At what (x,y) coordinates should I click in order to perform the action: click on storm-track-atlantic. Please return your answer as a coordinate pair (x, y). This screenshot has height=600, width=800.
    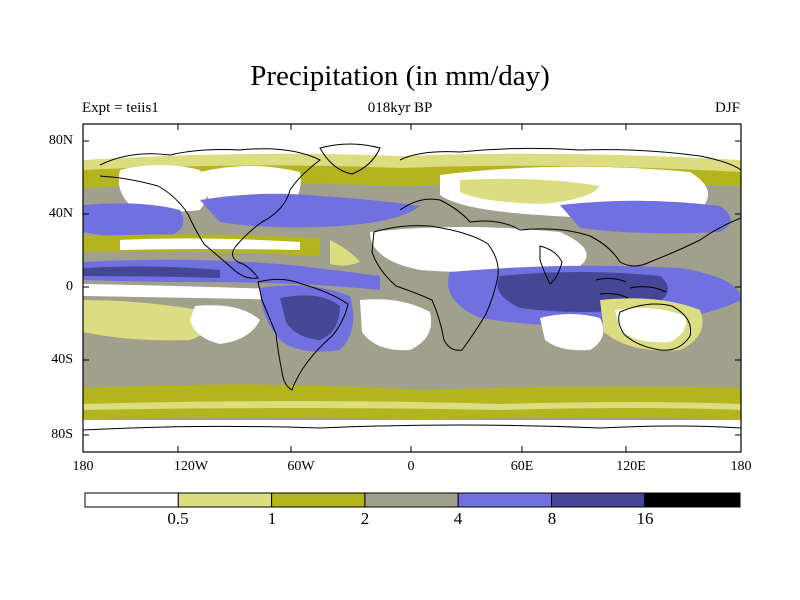
    Looking at the image, I should click on (310, 210).